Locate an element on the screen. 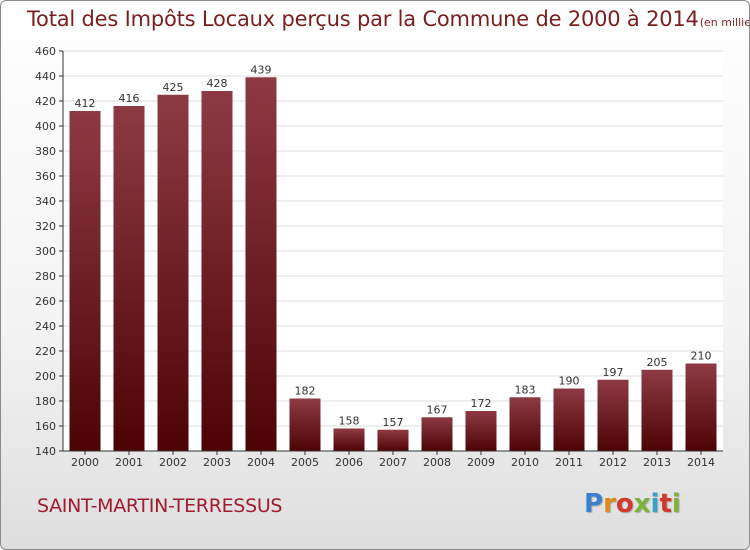  data-label: 158 is located at coordinates (349, 421).